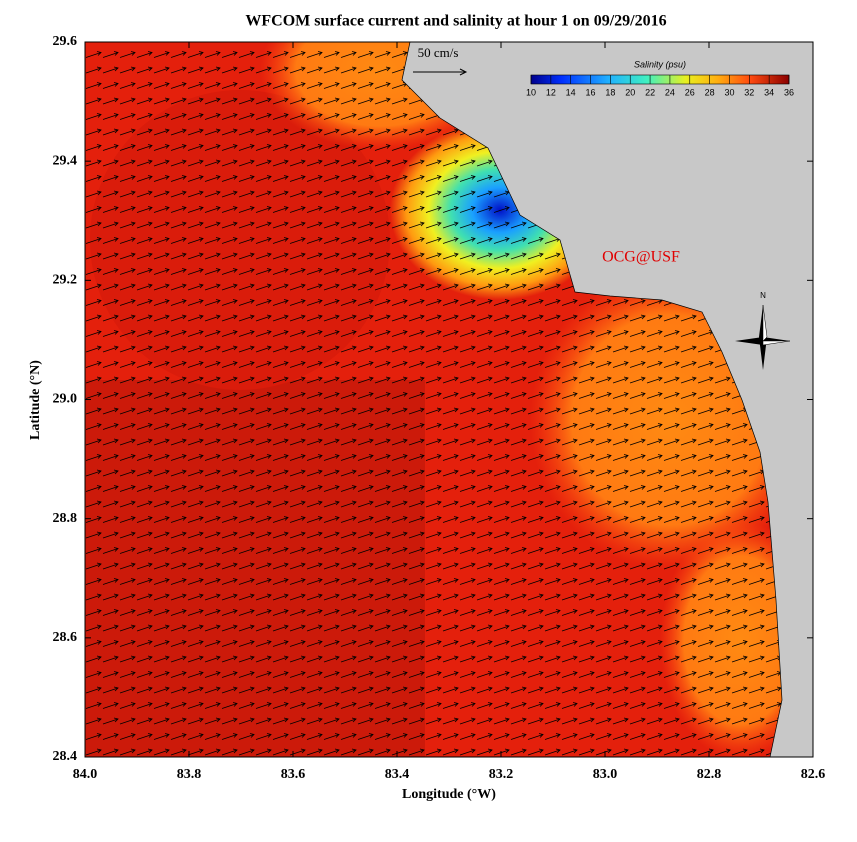 This screenshot has width=857, height=842. What do you see at coordinates (670, 92) in the screenshot?
I see `colorbar-tick-label: 24` at bounding box center [670, 92].